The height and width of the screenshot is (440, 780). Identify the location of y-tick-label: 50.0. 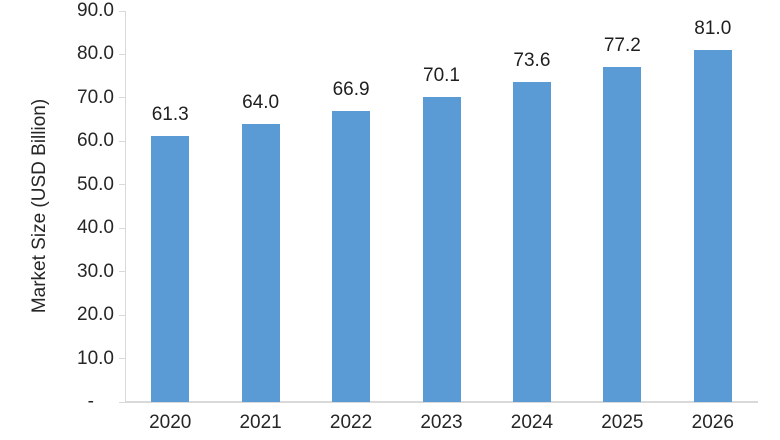
(95, 184).